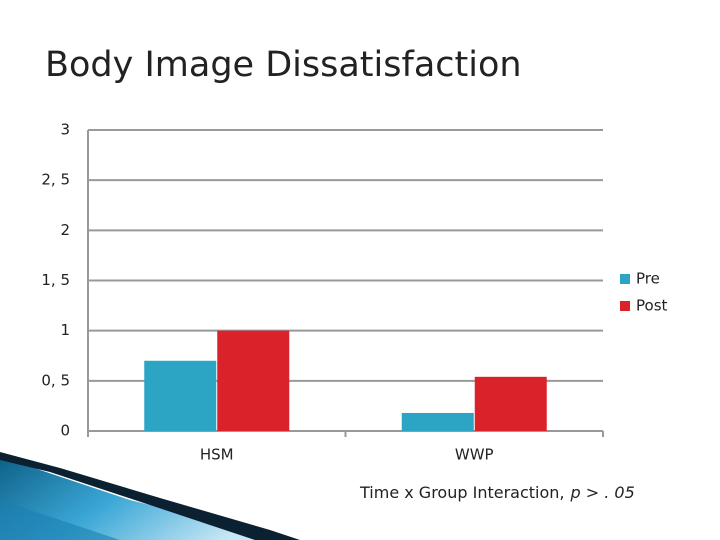 This screenshot has height=540, width=720. I want to click on decoration, so click(150, 496).